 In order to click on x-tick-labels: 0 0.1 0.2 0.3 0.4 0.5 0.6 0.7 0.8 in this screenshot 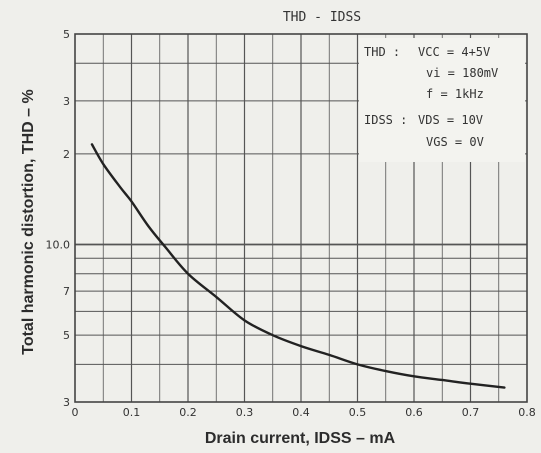, I will do `click(304, 412)`.